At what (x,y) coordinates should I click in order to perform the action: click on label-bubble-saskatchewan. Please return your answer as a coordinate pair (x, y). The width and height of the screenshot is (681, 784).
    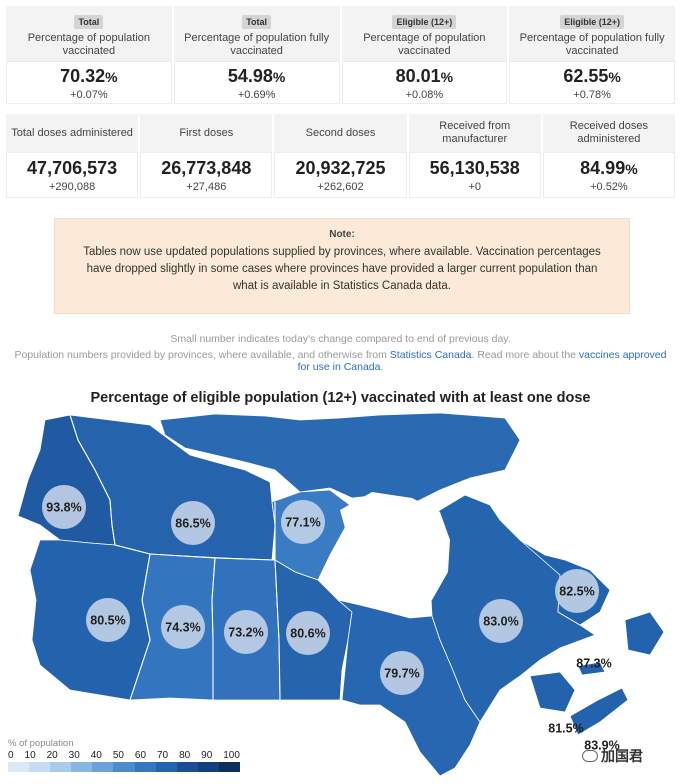
    Looking at the image, I should click on (246, 632).